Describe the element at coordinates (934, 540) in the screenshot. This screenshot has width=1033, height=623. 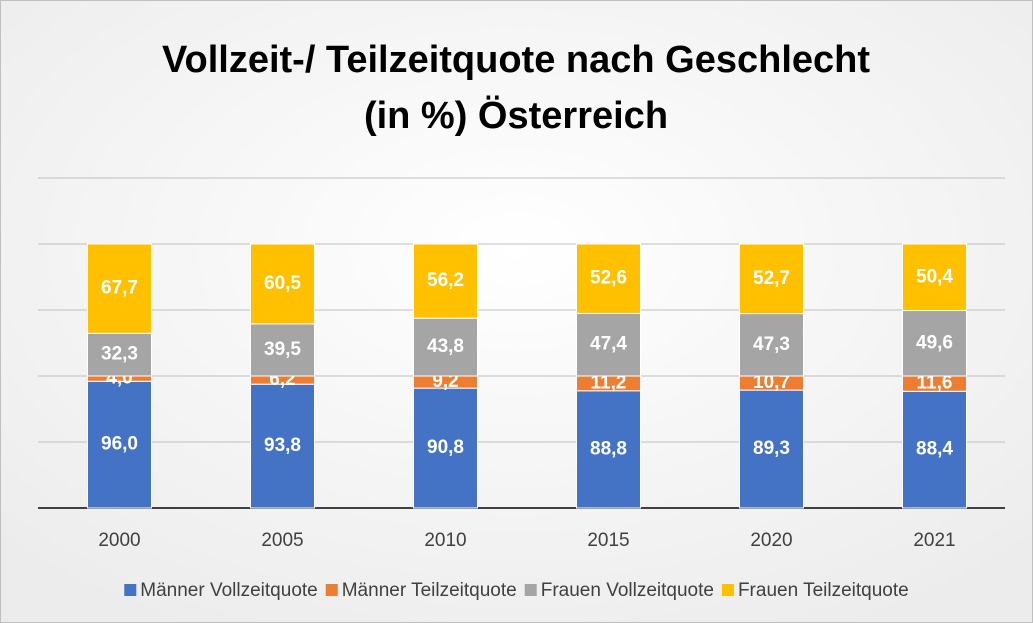
I see `x-tick-label: 2021` at that location.